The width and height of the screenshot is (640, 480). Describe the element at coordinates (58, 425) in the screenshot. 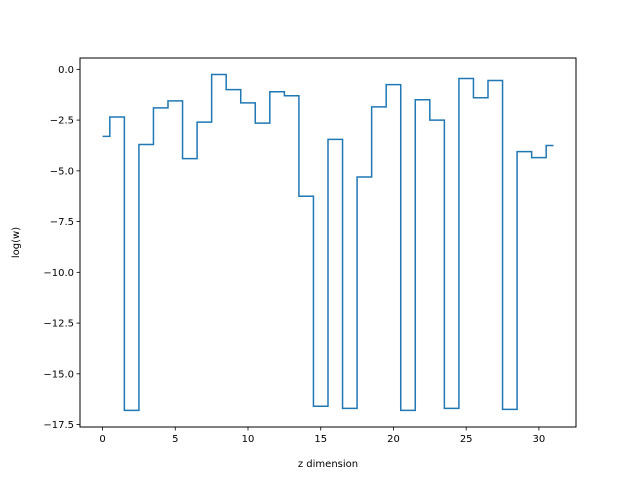

I see `y-tick-label: −17.5` at that location.